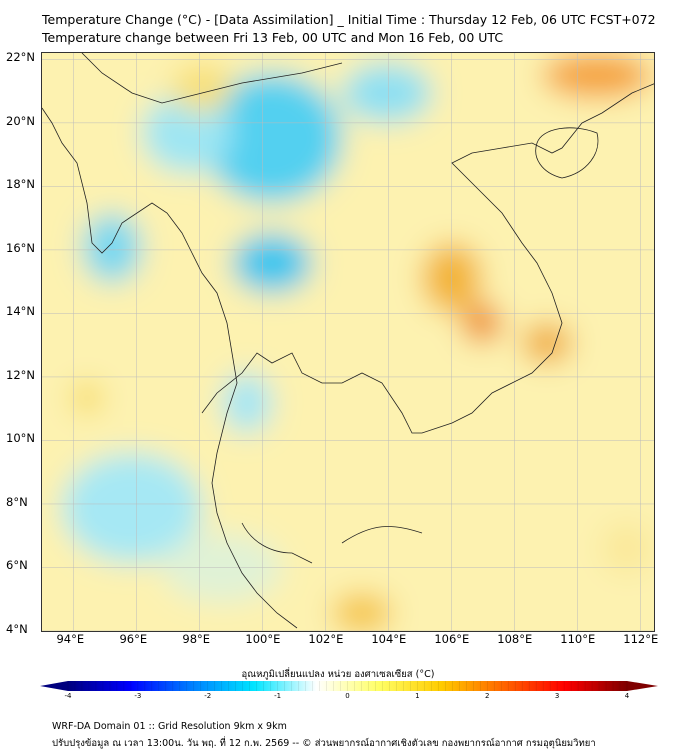  What do you see at coordinates (347, 696) in the screenshot?
I see `colorbar-tick-label: 0` at bounding box center [347, 696].